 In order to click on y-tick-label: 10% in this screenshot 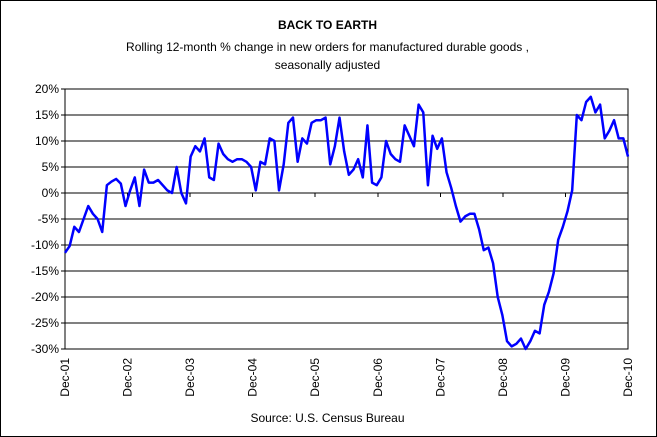, I will do `click(47, 141)`.